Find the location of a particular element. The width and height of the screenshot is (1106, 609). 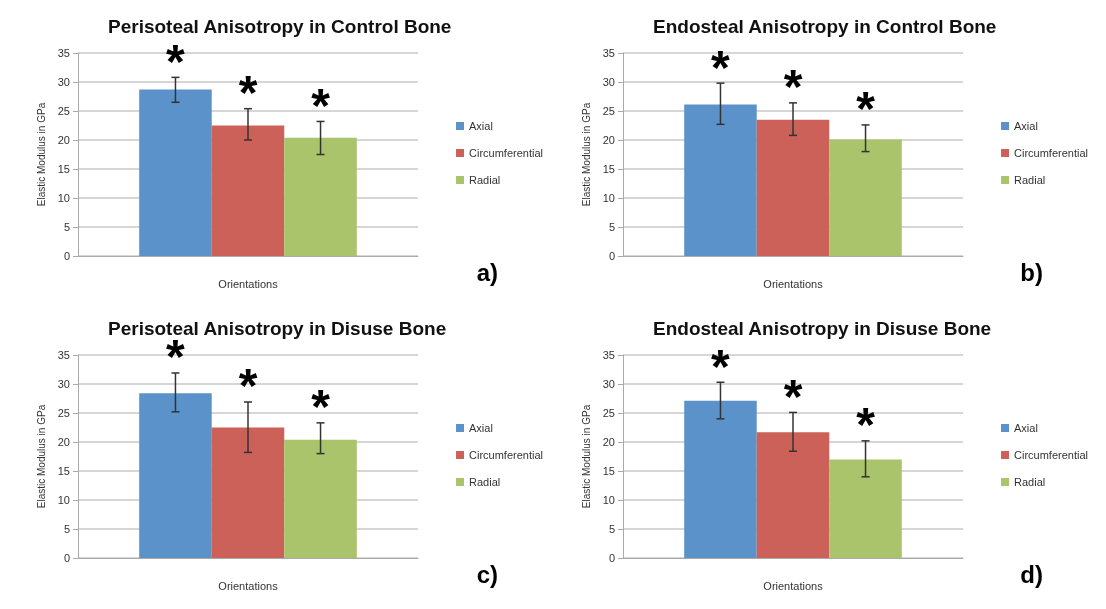

text: b) is located at coordinates (1031, 272).